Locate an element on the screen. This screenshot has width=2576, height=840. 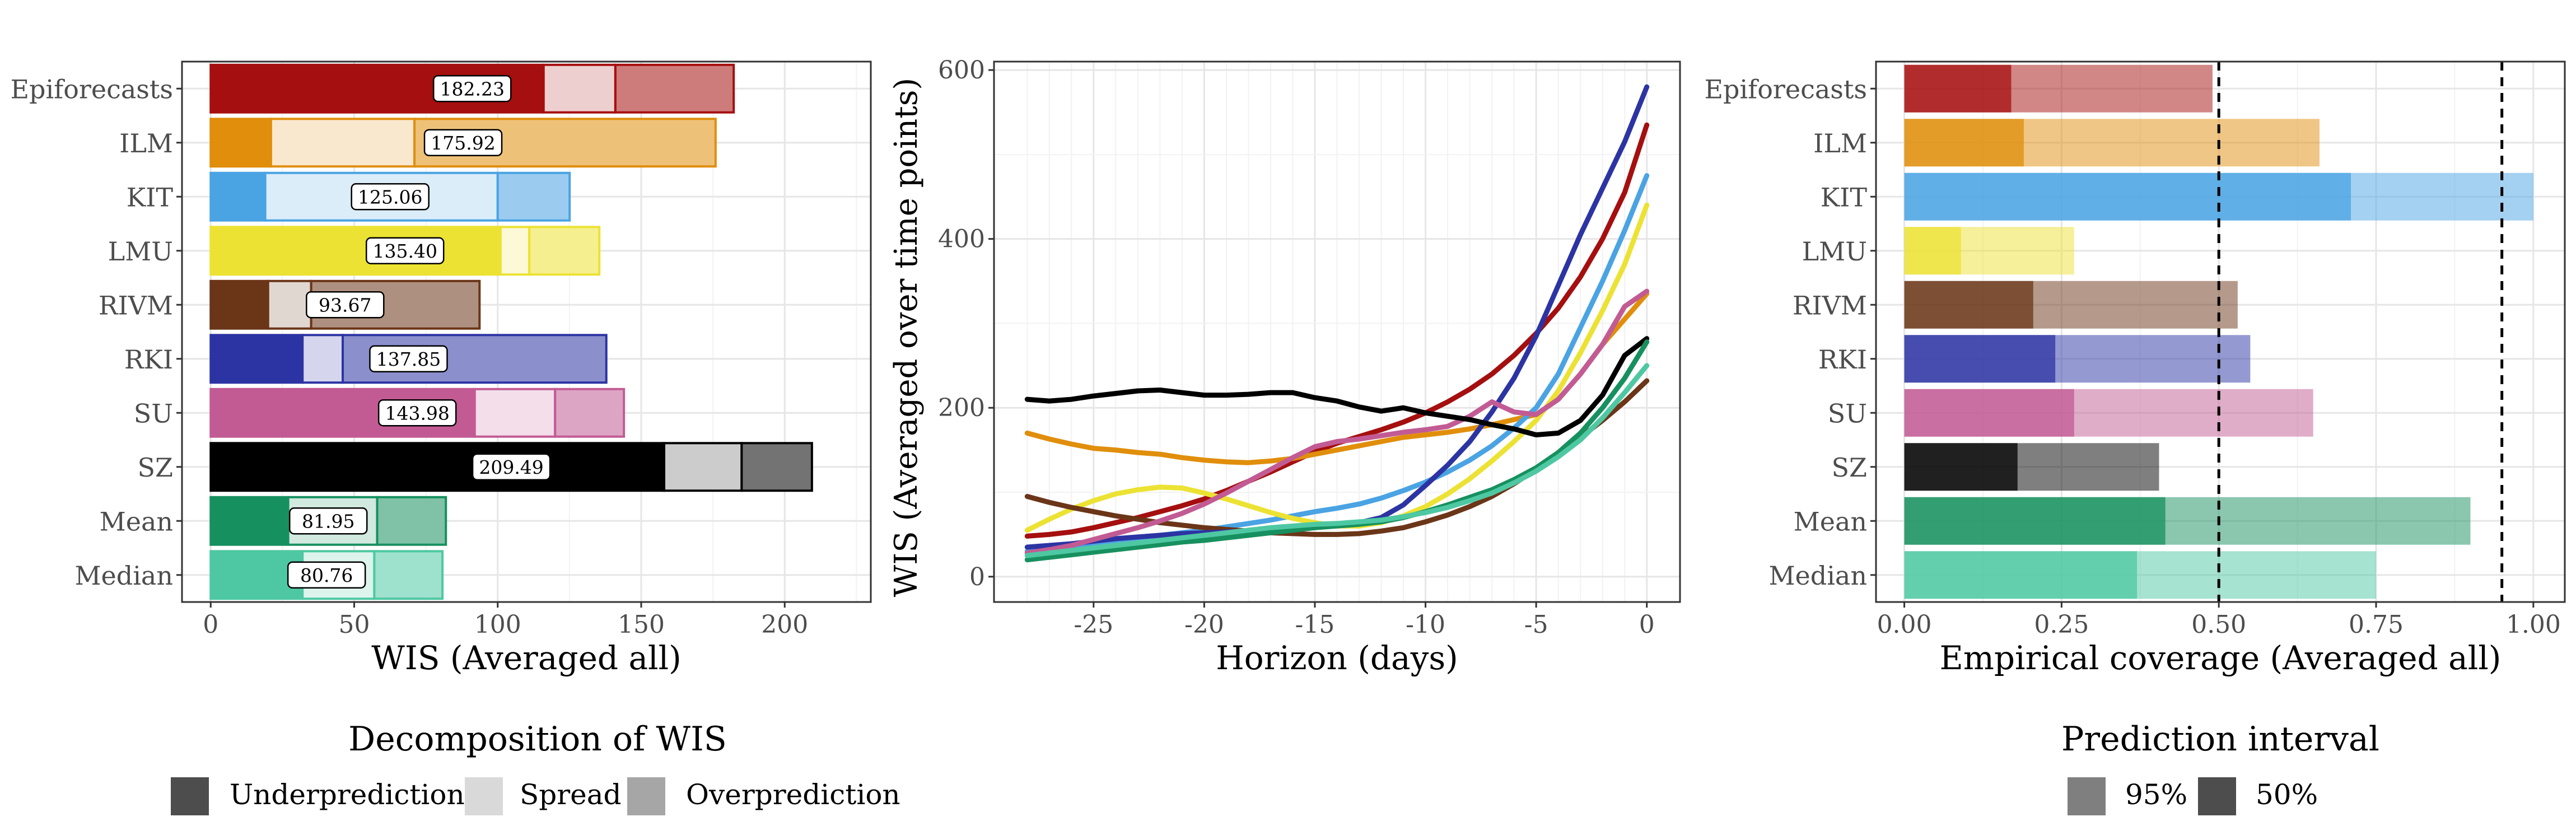
x-tick-label: 0.75 is located at coordinates (2376, 625).